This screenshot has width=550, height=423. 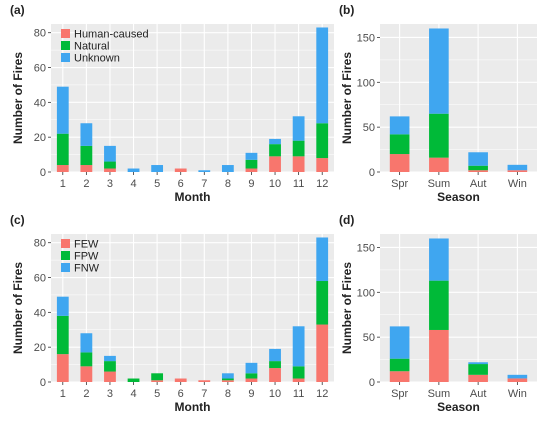 What do you see at coordinates (87, 269) in the screenshot?
I see `legend-label: FNW` at bounding box center [87, 269].